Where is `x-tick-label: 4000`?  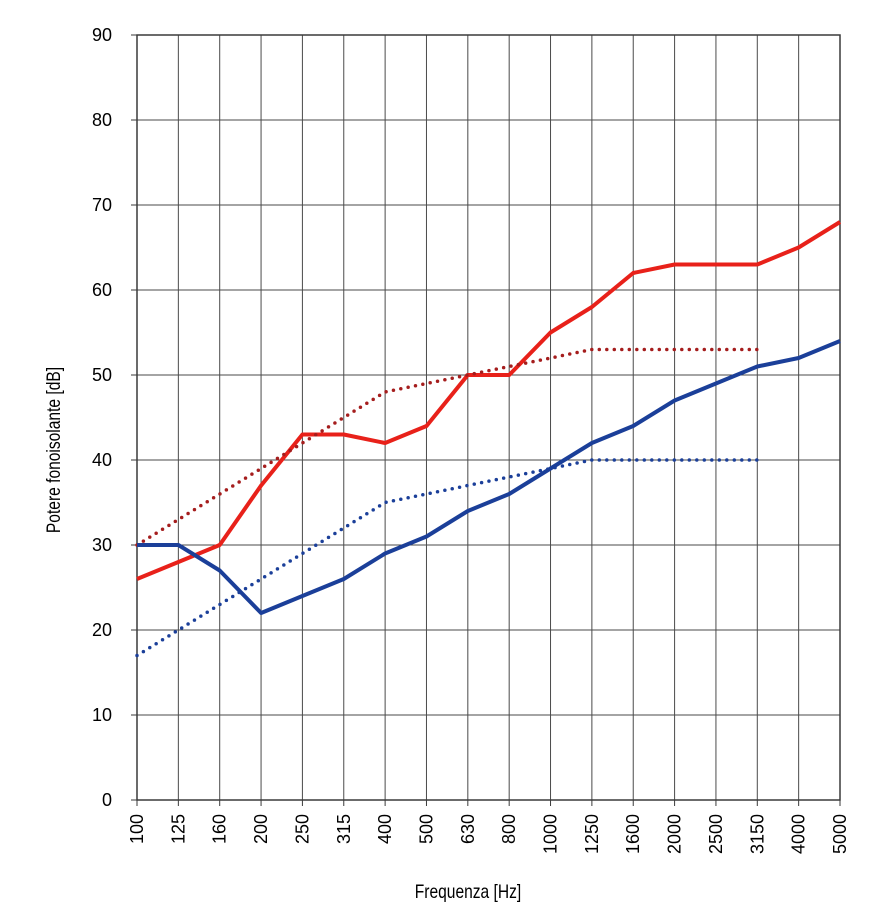
x-tick-label: 4000 is located at coordinates (799, 834).